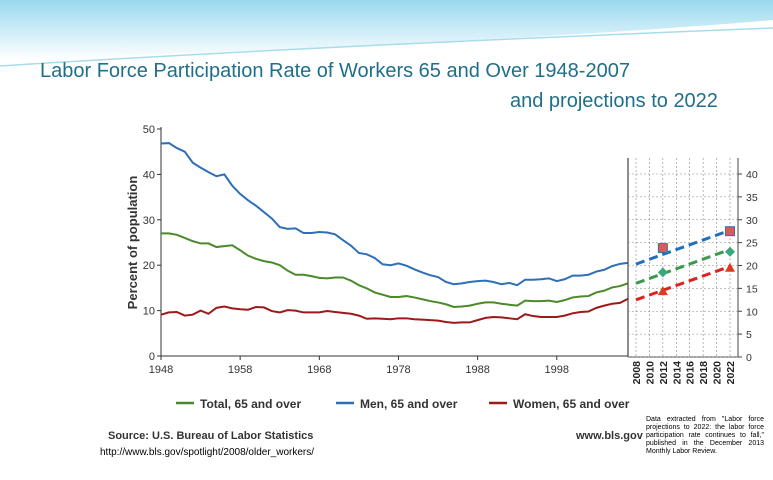 The height and width of the screenshot is (480, 773). What do you see at coordinates (149, 312) in the screenshot?
I see `y-tick-label: 10` at bounding box center [149, 312].